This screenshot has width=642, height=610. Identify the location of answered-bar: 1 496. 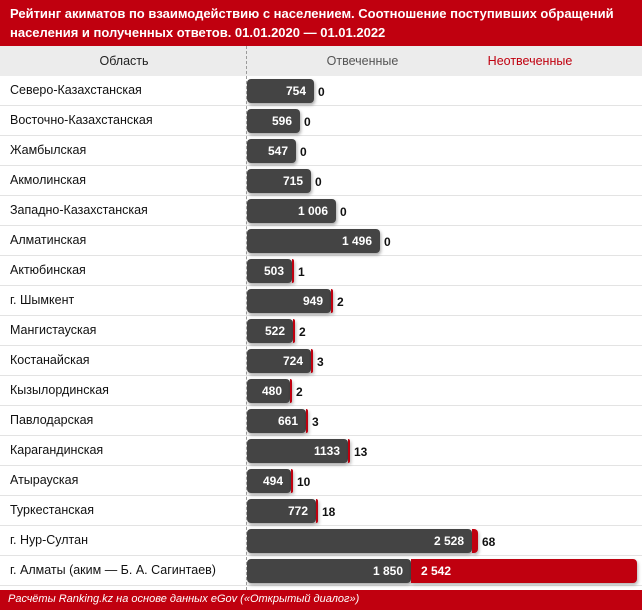
(313, 241).